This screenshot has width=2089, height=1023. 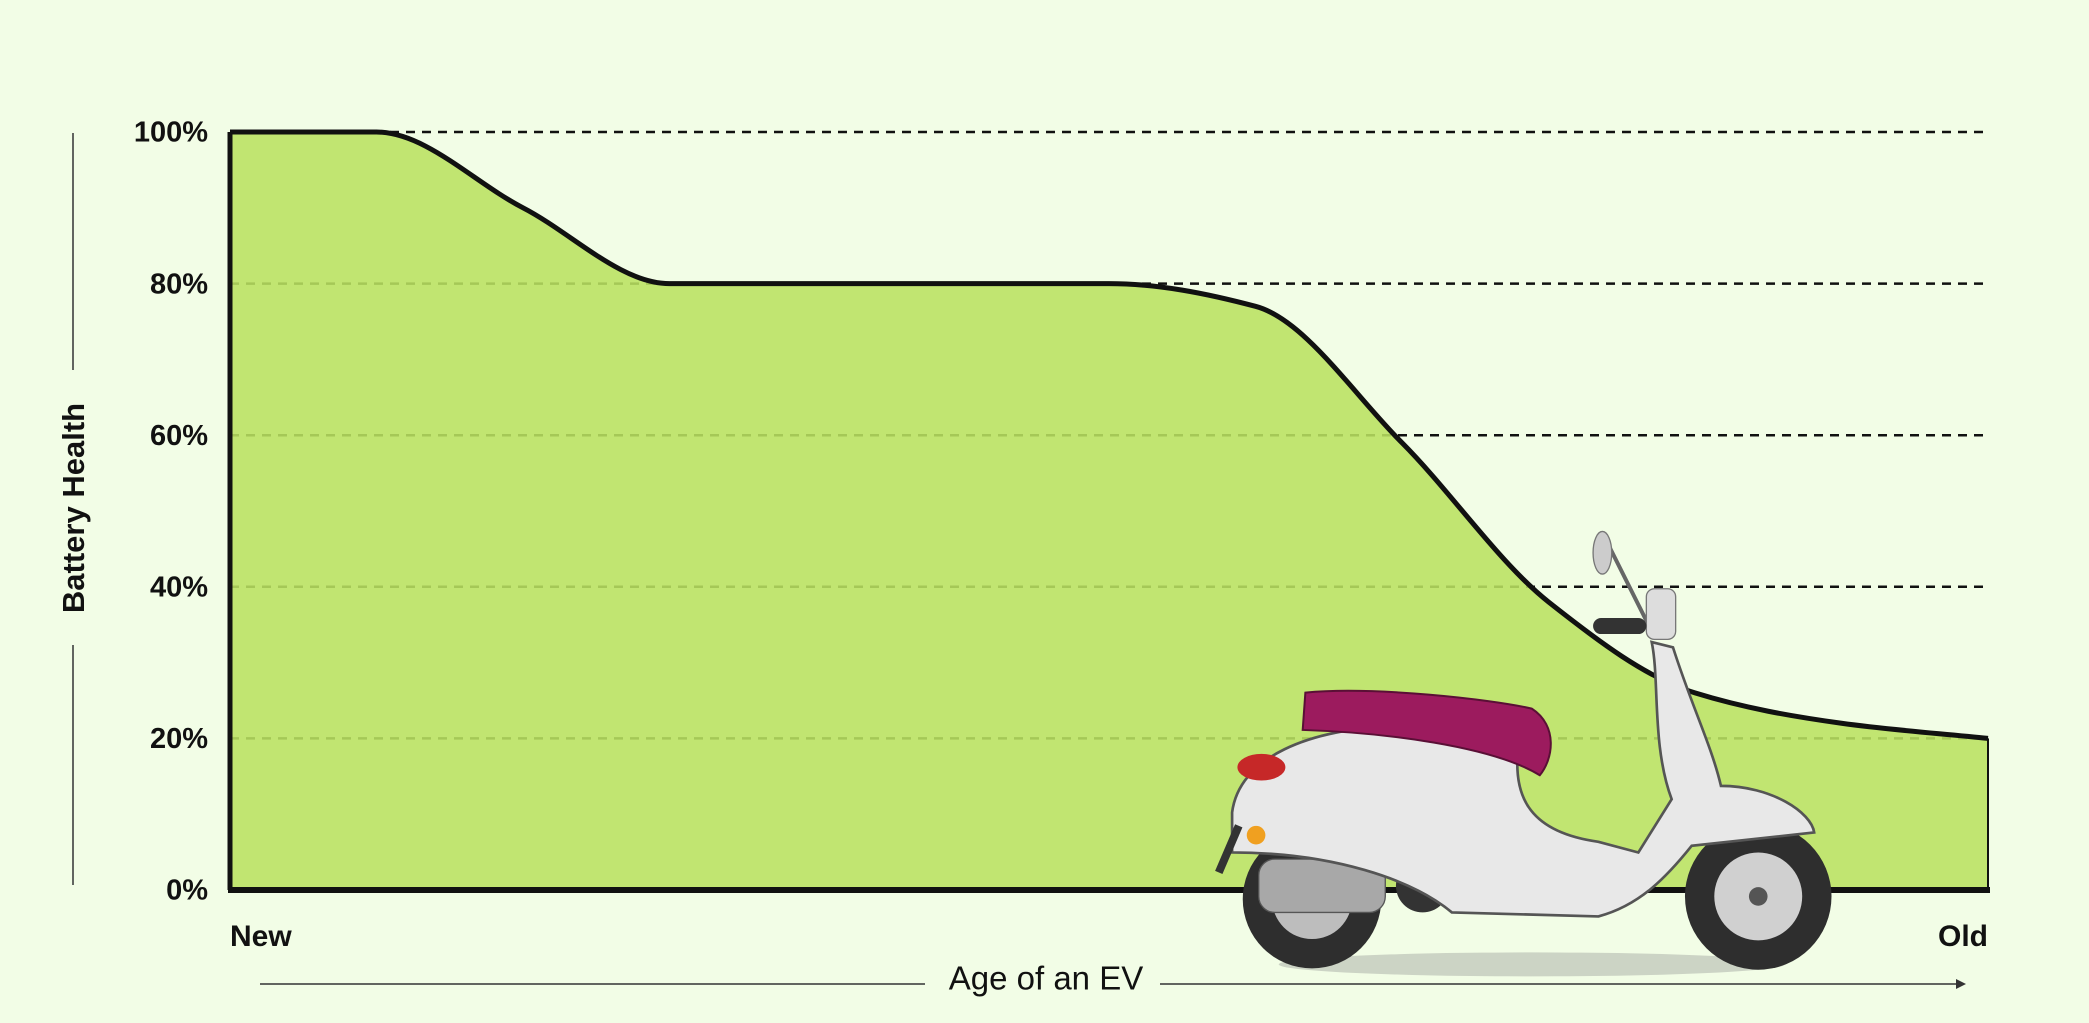 I want to click on y-tick-label: 60%, so click(x=179, y=436).